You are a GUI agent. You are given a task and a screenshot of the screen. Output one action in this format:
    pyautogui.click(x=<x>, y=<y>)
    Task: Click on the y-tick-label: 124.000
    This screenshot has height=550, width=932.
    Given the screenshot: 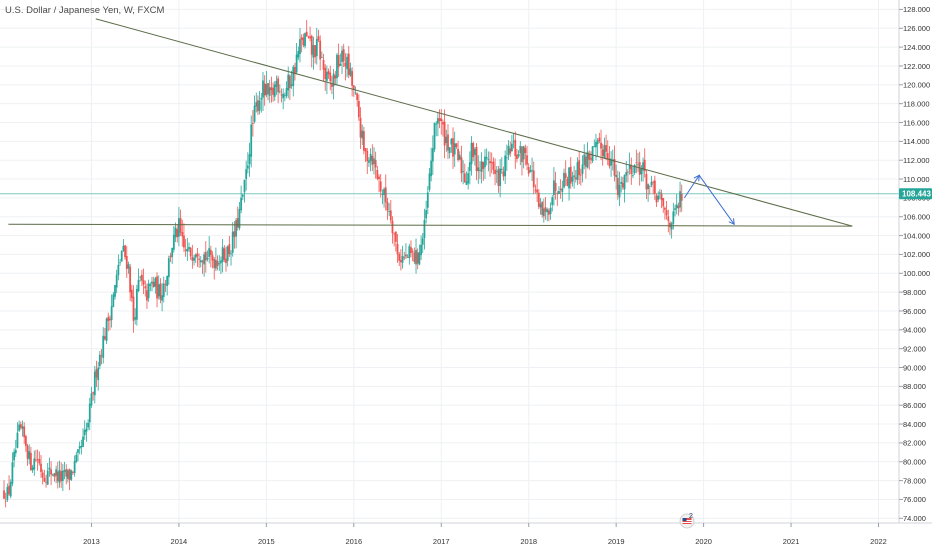 What is the action you would take?
    pyautogui.click(x=916, y=47)
    